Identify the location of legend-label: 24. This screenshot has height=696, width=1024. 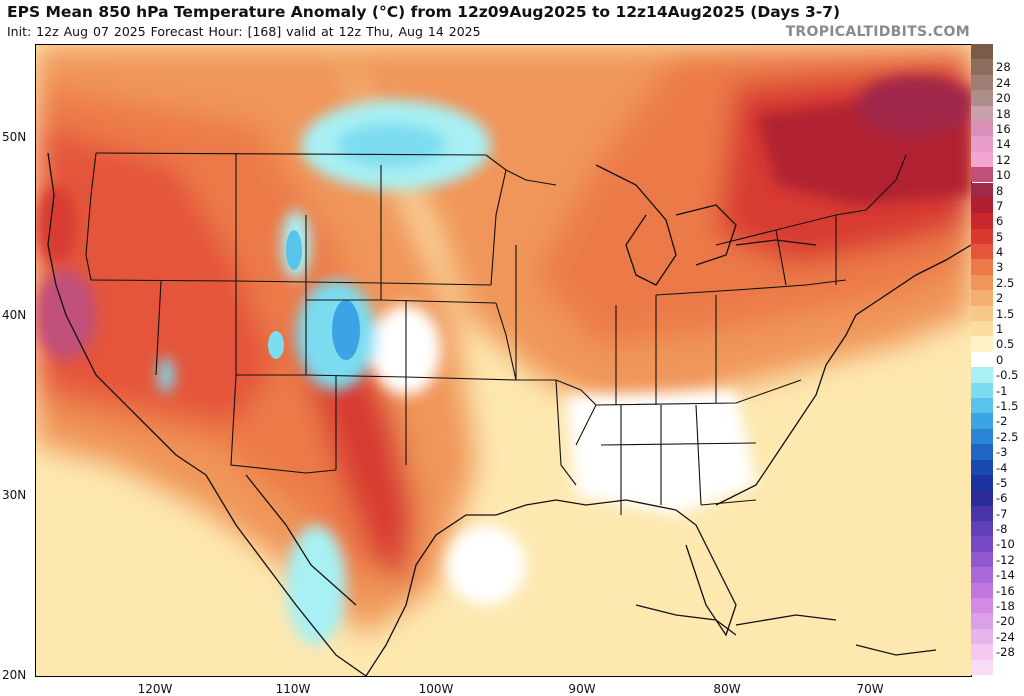
(1003, 82).